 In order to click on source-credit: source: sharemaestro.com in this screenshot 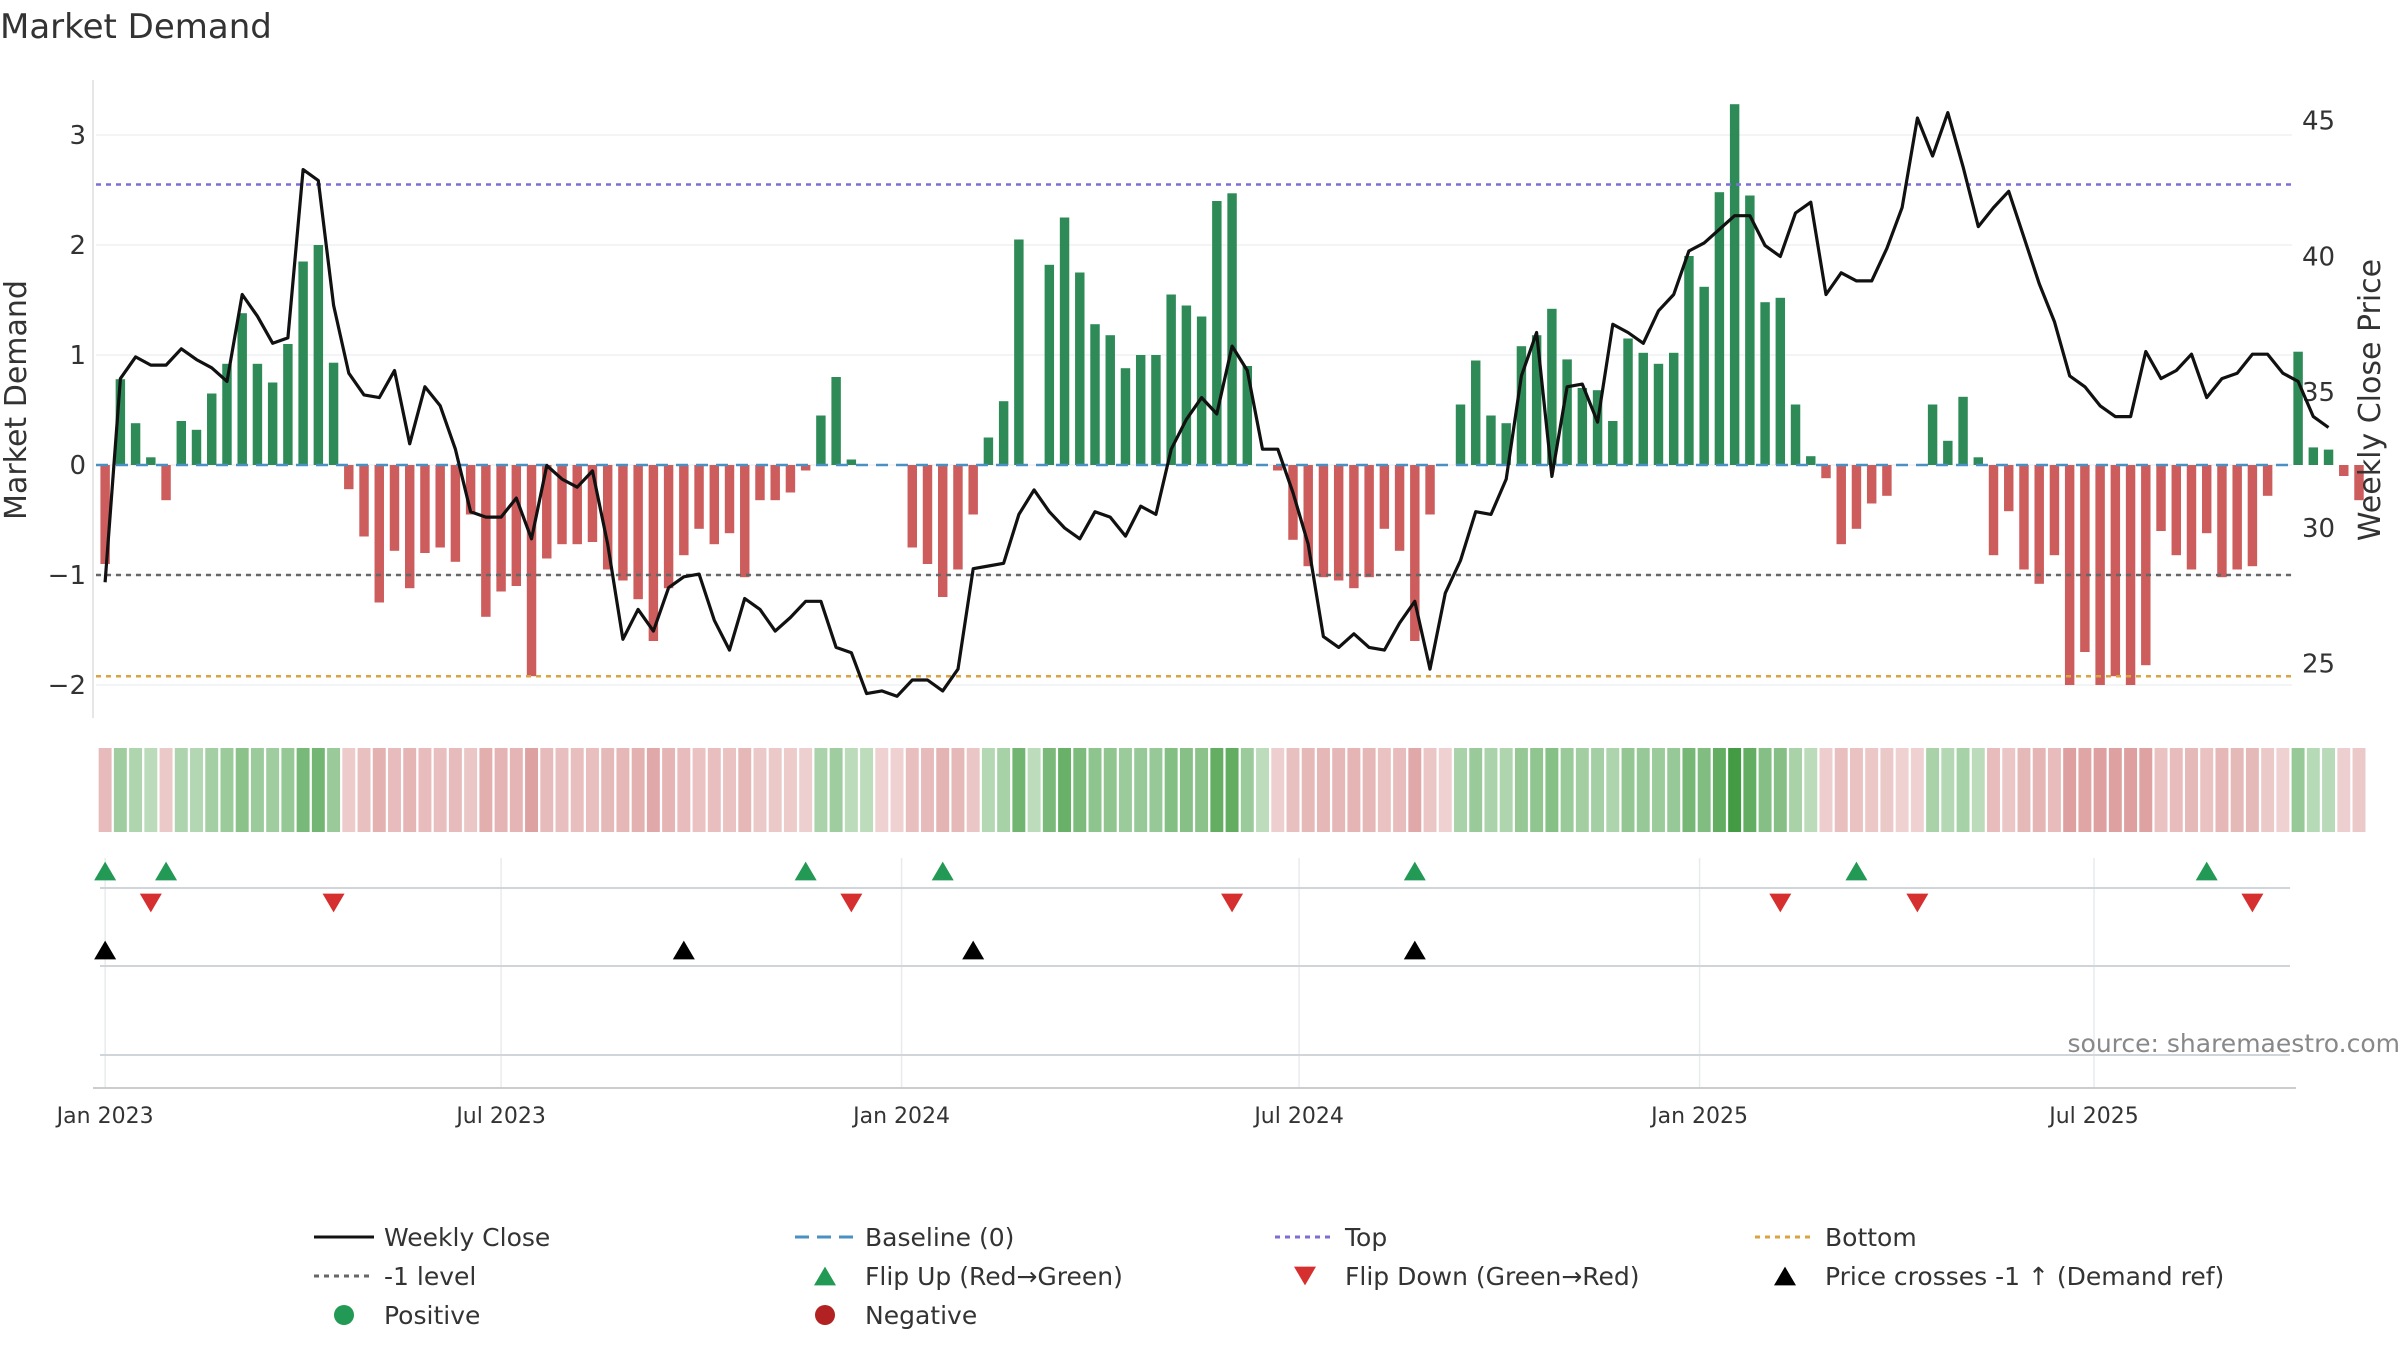, I will do `click(2234, 1043)`.